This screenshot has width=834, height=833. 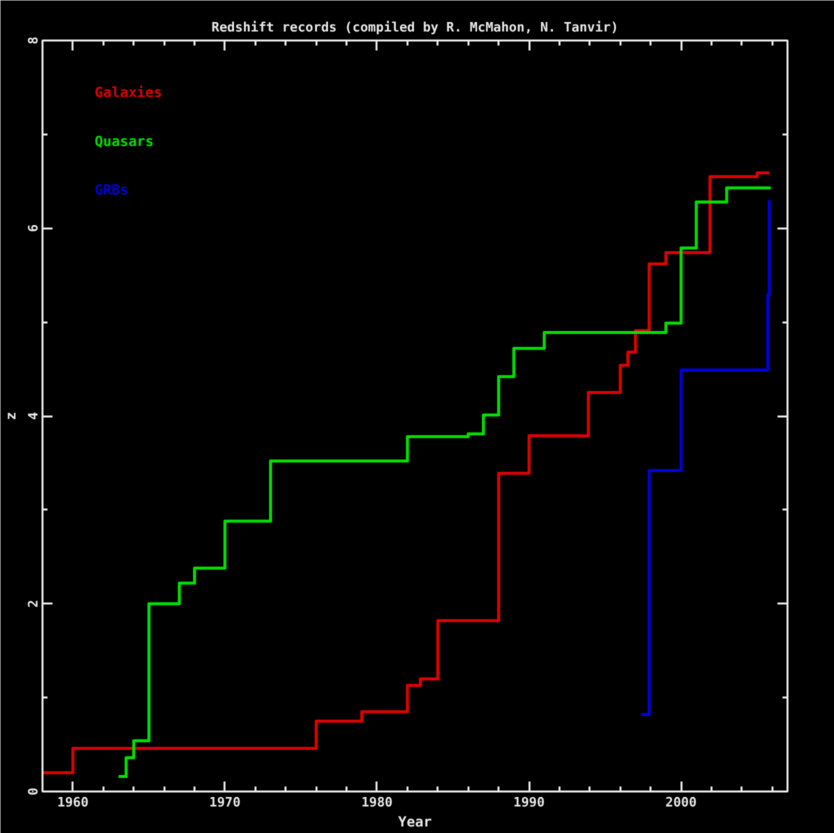 What do you see at coordinates (377, 803) in the screenshot?
I see `x-tick-label: 1980` at bounding box center [377, 803].